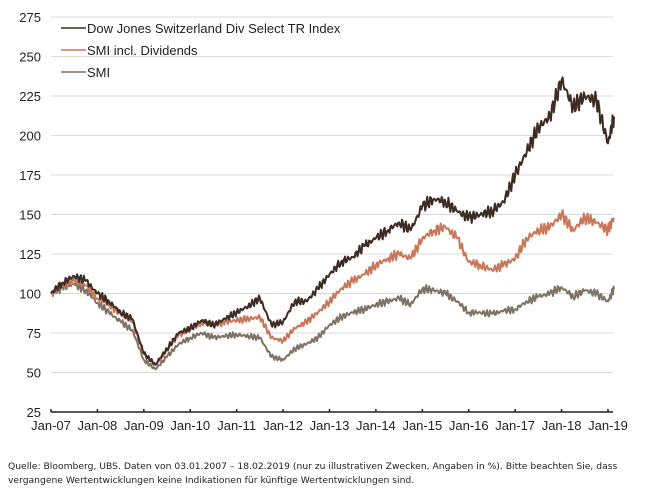 The width and height of the screenshot is (650, 502). What do you see at coordinates (30, 17) in the screenshot?
I see `y-tick-label: 275` at bounding box center [30, 17].